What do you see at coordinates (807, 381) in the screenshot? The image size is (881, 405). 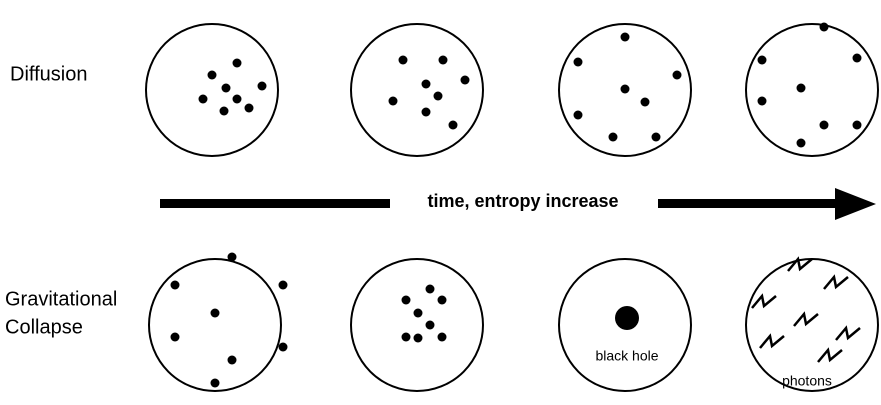 I see `annotation: photons` at bounding box center [807, 381].